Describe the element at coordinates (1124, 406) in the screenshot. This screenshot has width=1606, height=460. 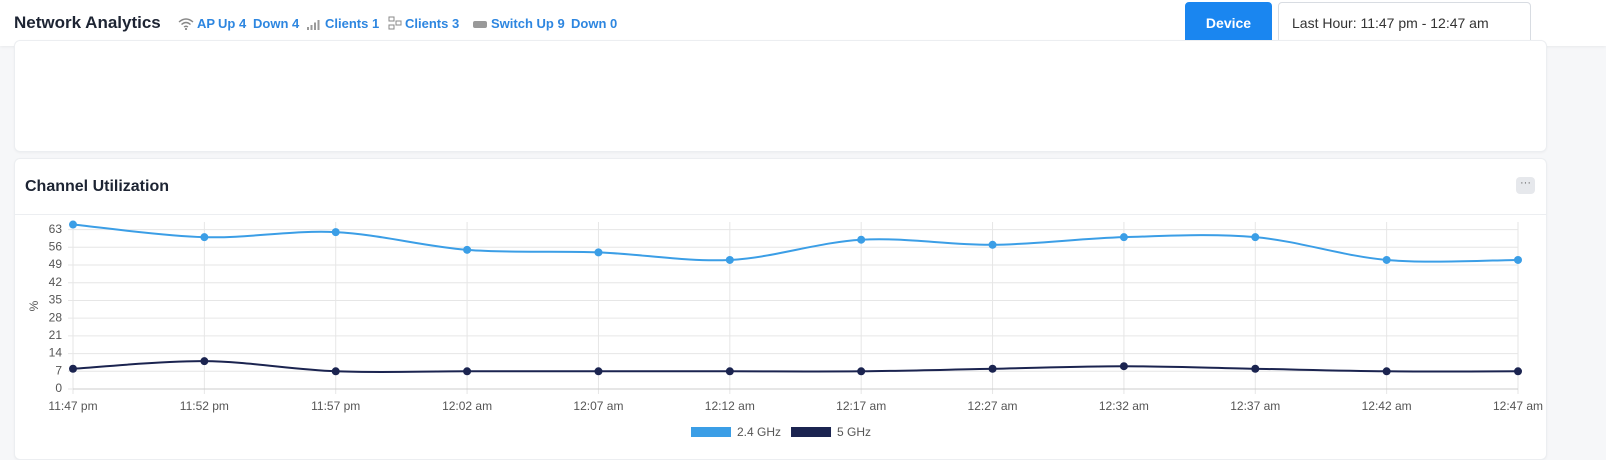
I see `x-tick-label: 12:32 am` at that location.